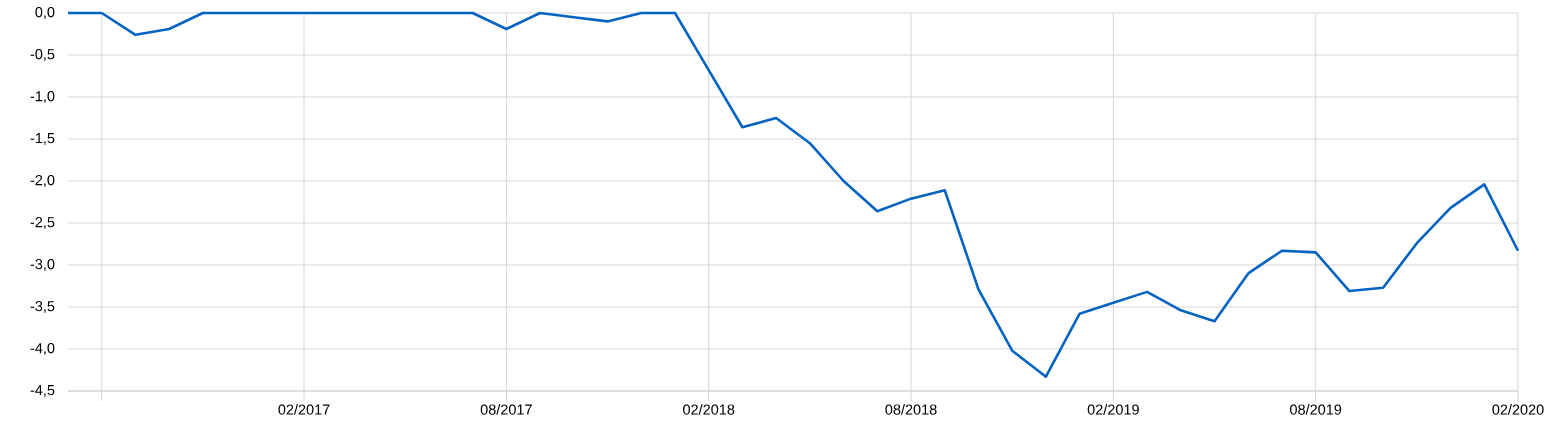 Image resolution: width=1562 pixels, height=427 pixels. I want to click on y-tick-label: -1,5, so click(42, 139).